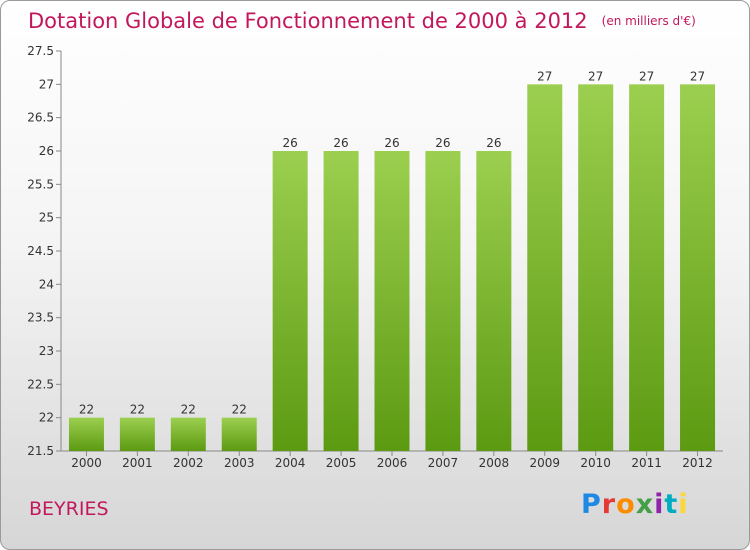  I want to click on y-tick-label: 23, so click(46, 351).